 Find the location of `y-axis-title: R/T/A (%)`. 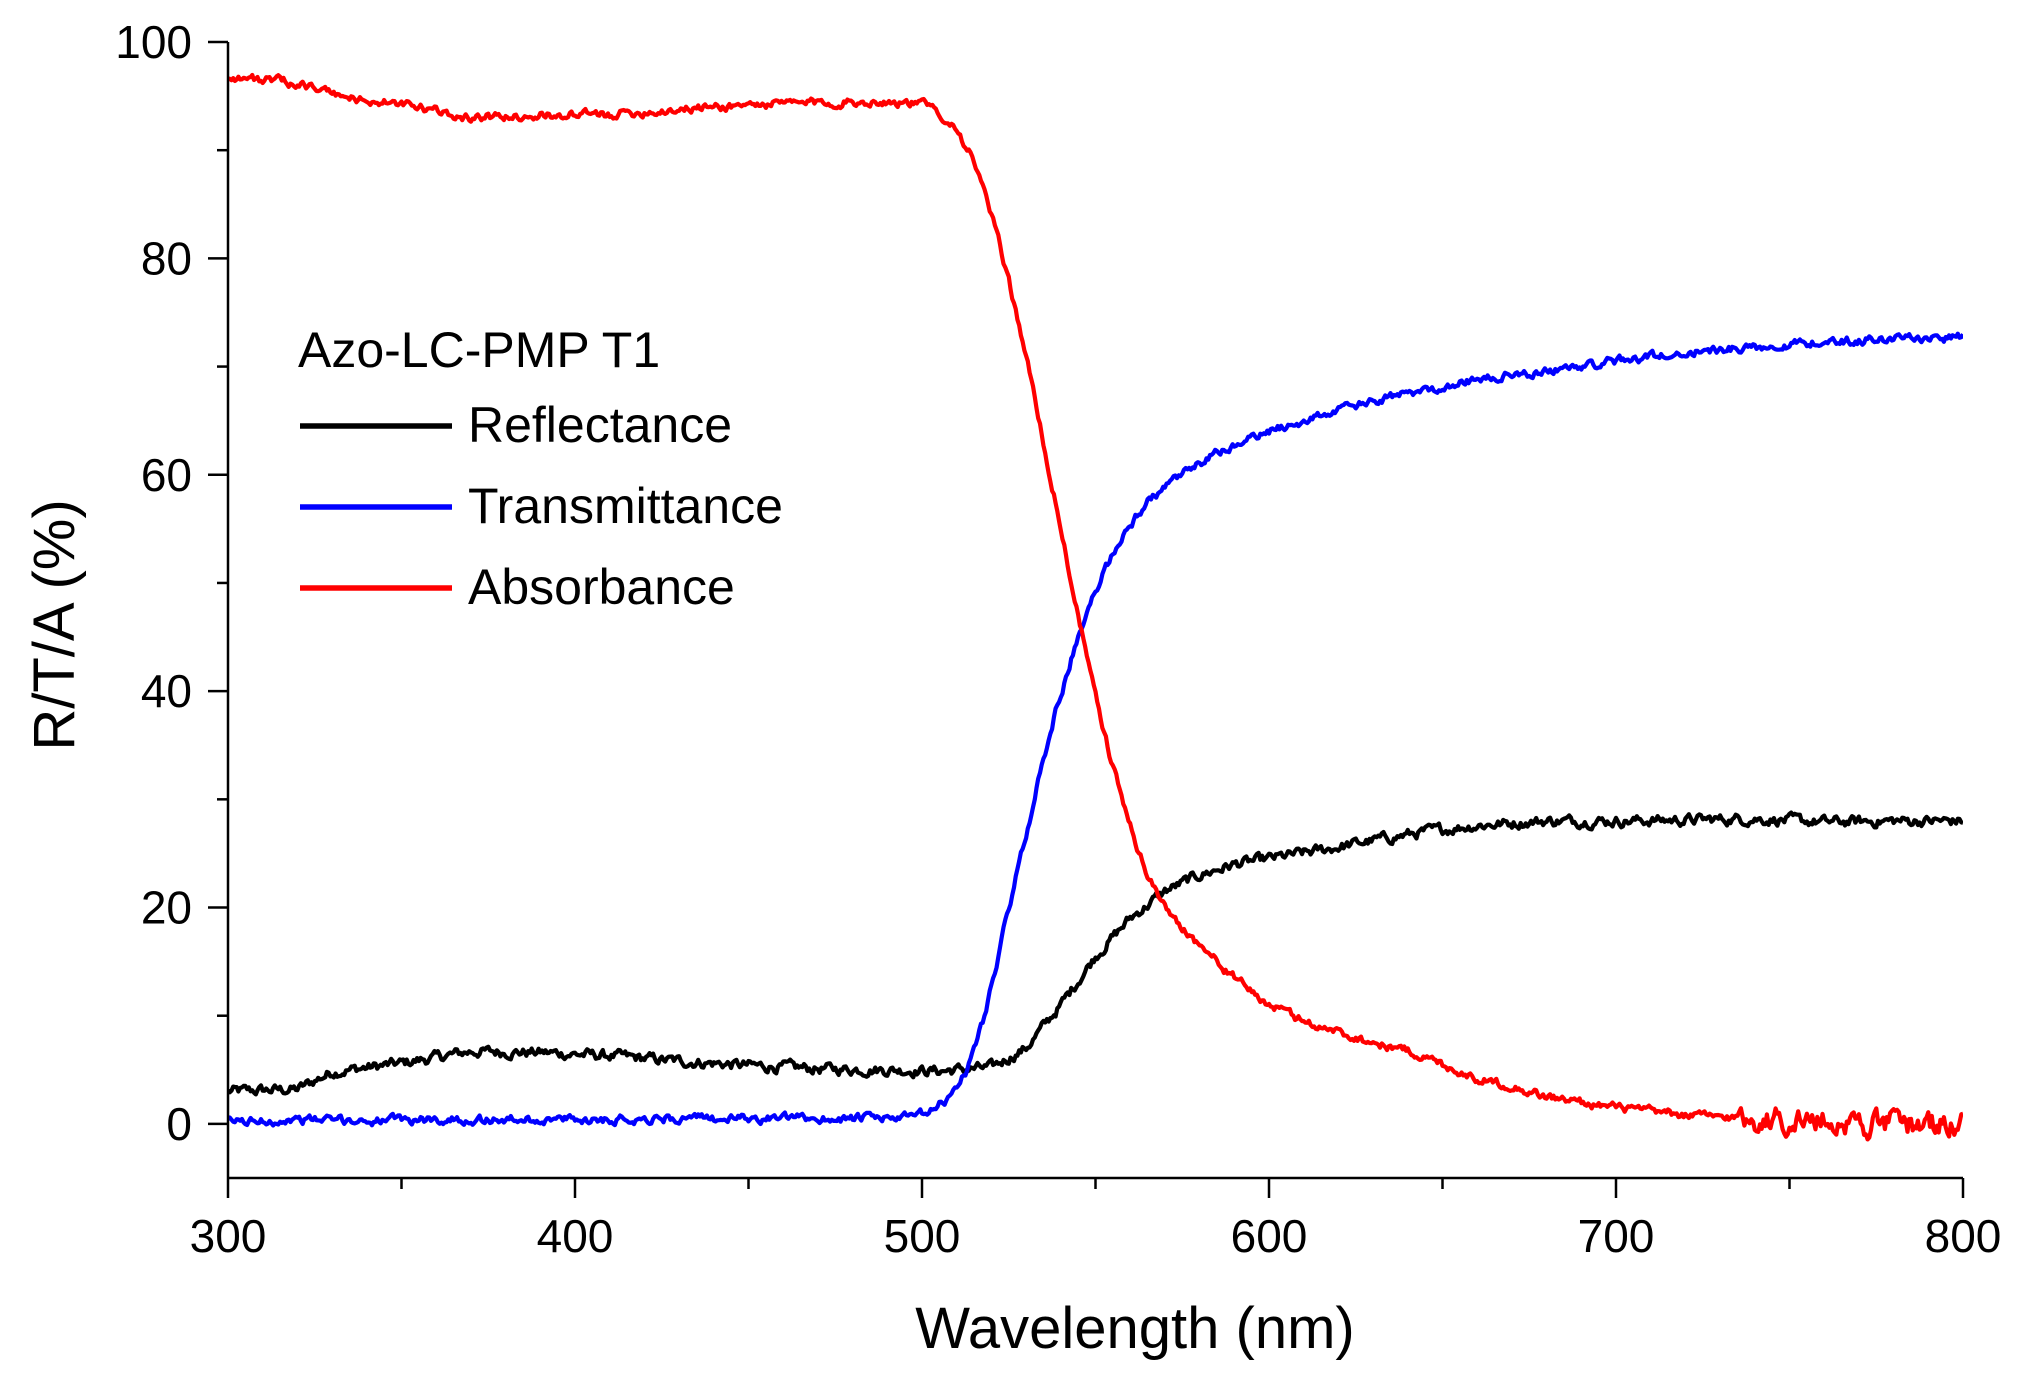

y-axis-title: R/T/A (%) is located at coordinates (54, 624).